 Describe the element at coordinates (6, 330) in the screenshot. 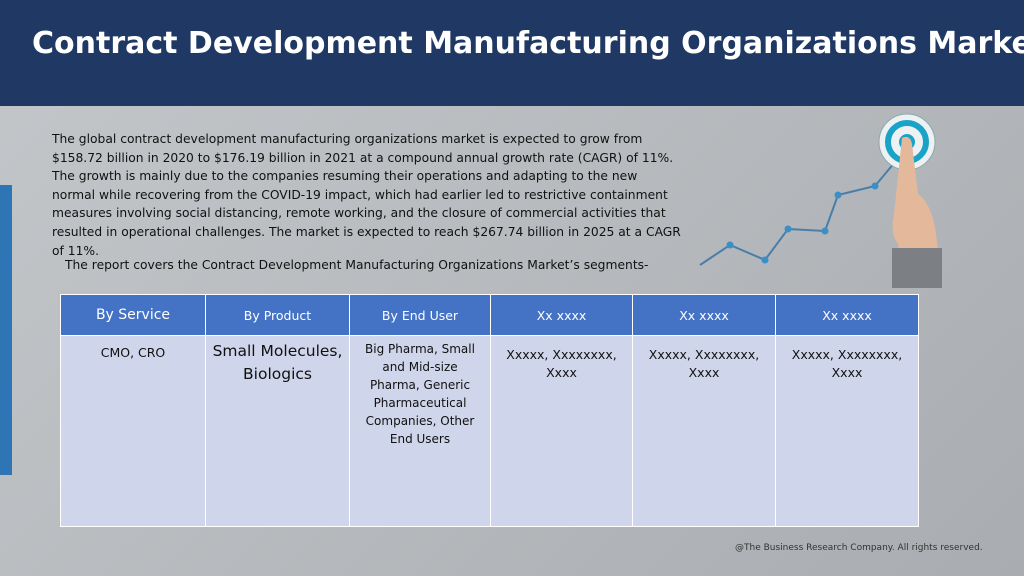

I see `accent-bar` at that location.